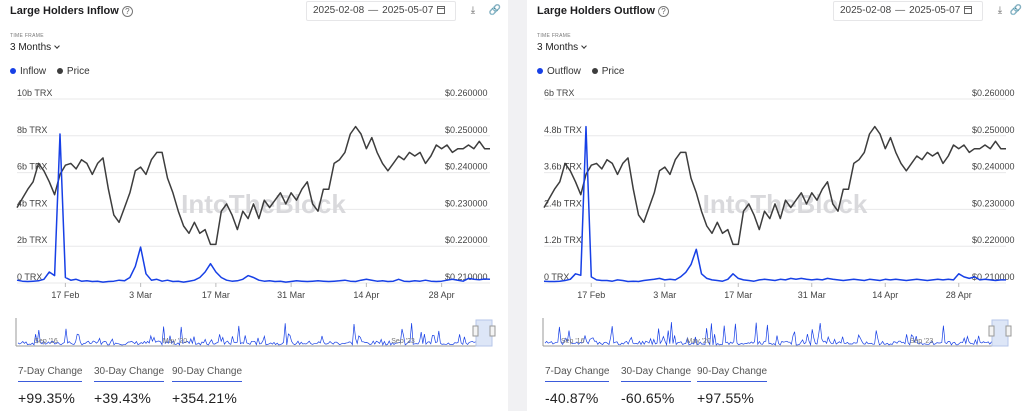 The width and height of the screenshot is (1024, 411). Describe the element at coordinates (603, 11) in the screenshot. I see `panel-title: Large Holders Outflow?` at that location.